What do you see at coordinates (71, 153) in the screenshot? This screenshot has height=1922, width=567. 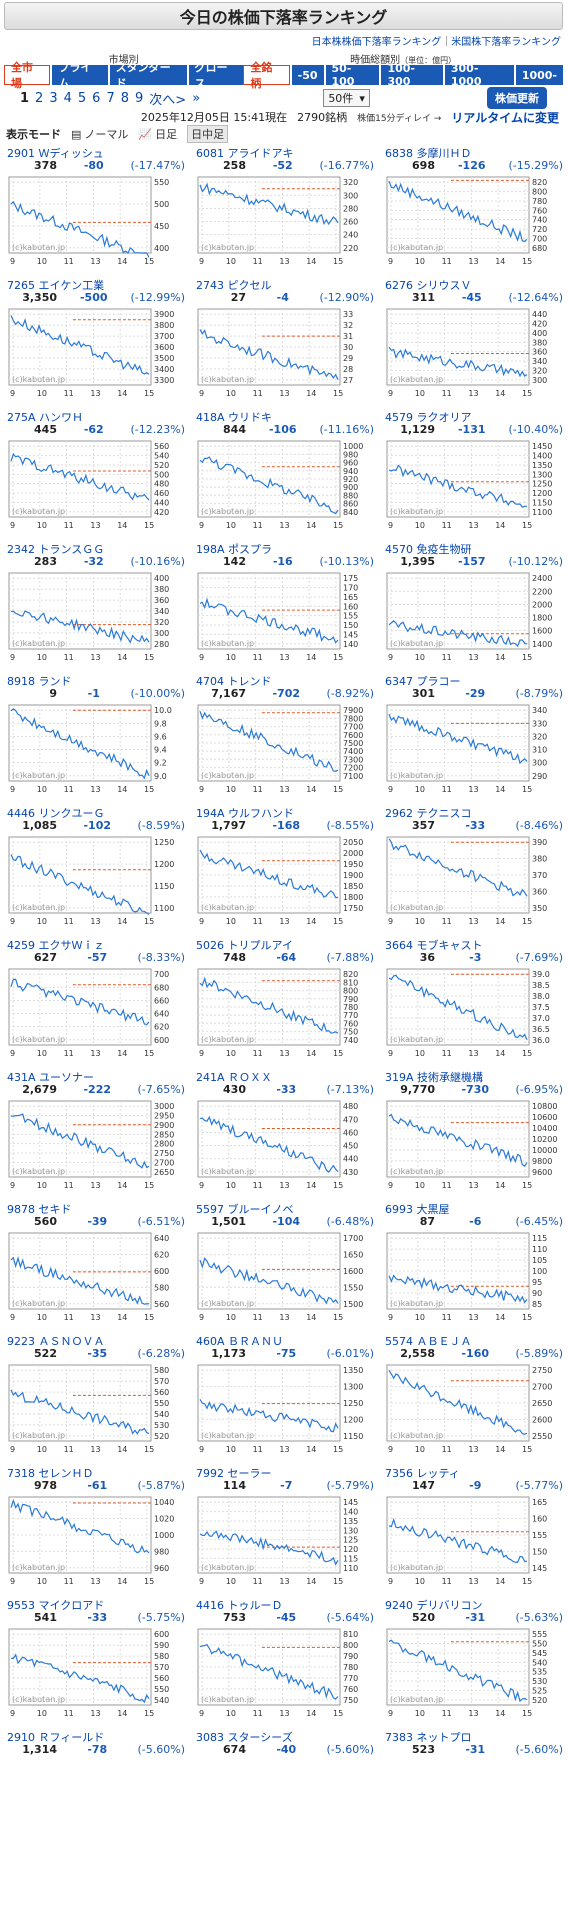 I see `stock-name: Ｗディッシュ` at bounding box center [71, 153].